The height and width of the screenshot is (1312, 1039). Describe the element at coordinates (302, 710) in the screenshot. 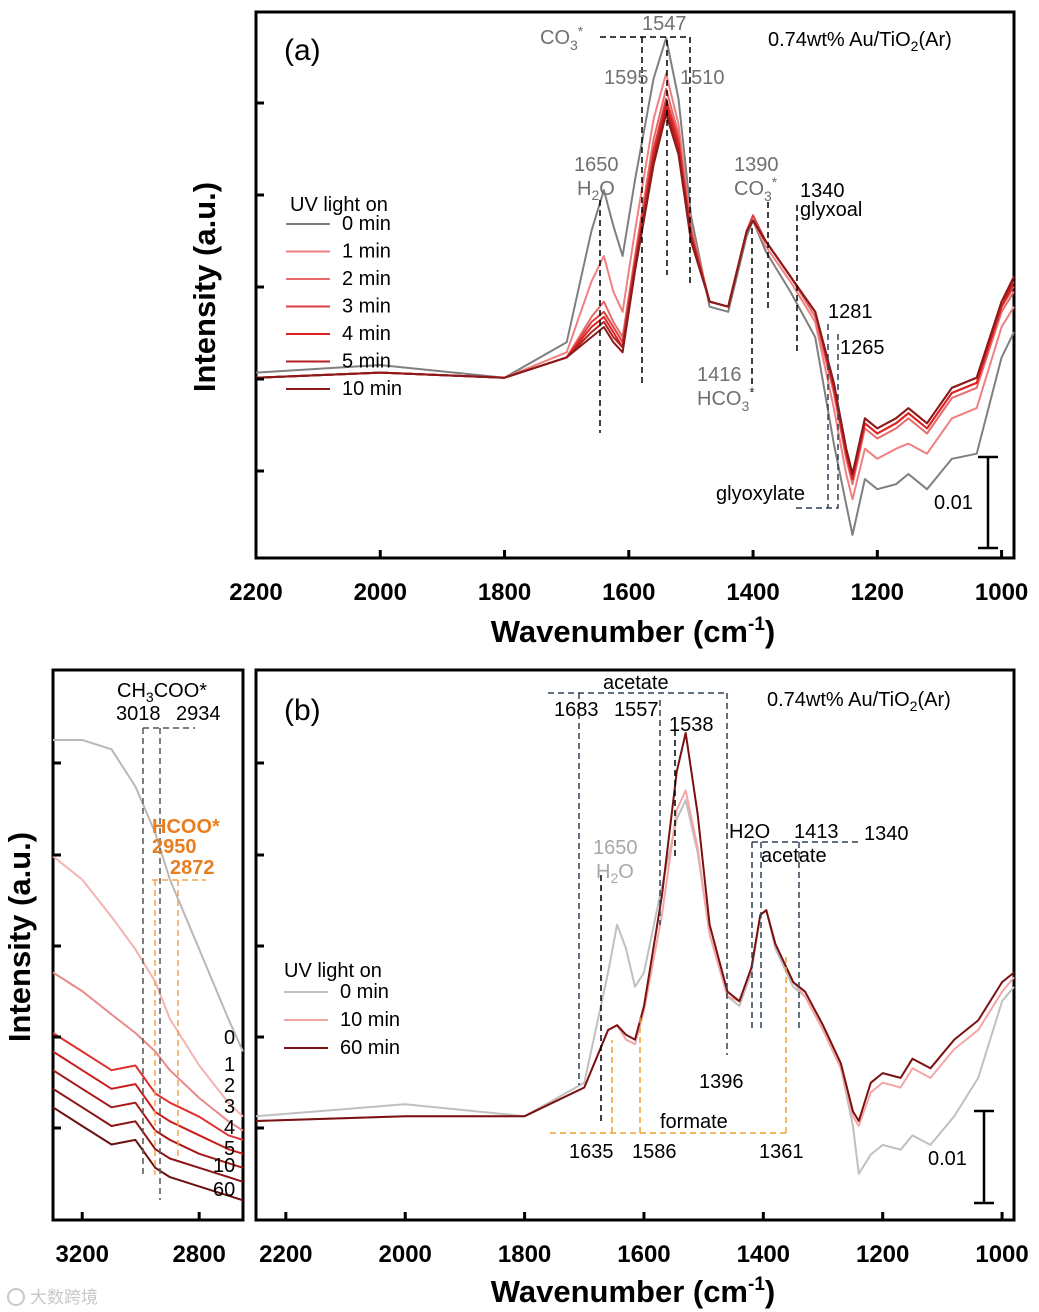

I see `panel-b-letter: (b)` at that location.